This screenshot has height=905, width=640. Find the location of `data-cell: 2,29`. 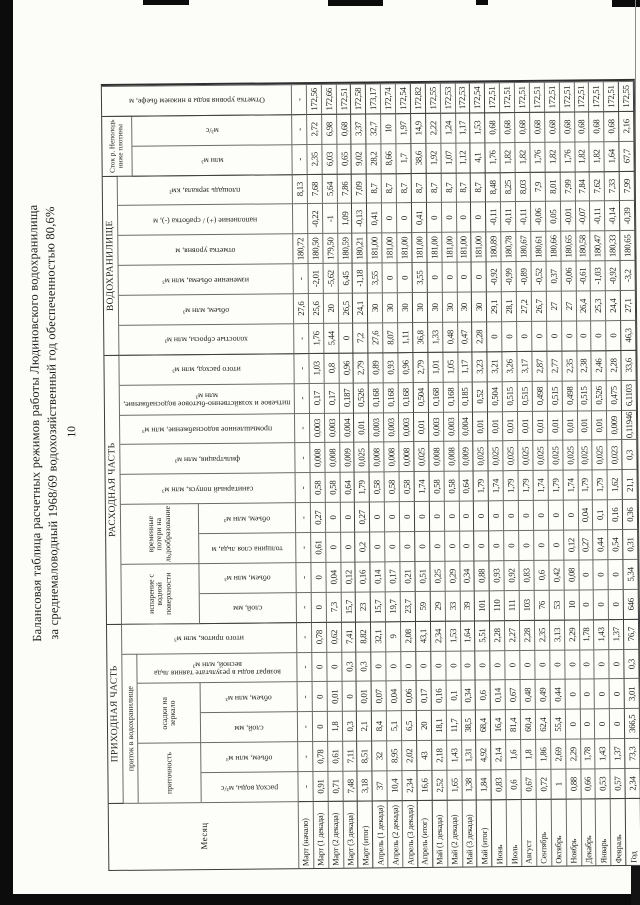

data-cell: 2,29 is located at coordinates (573, 753).